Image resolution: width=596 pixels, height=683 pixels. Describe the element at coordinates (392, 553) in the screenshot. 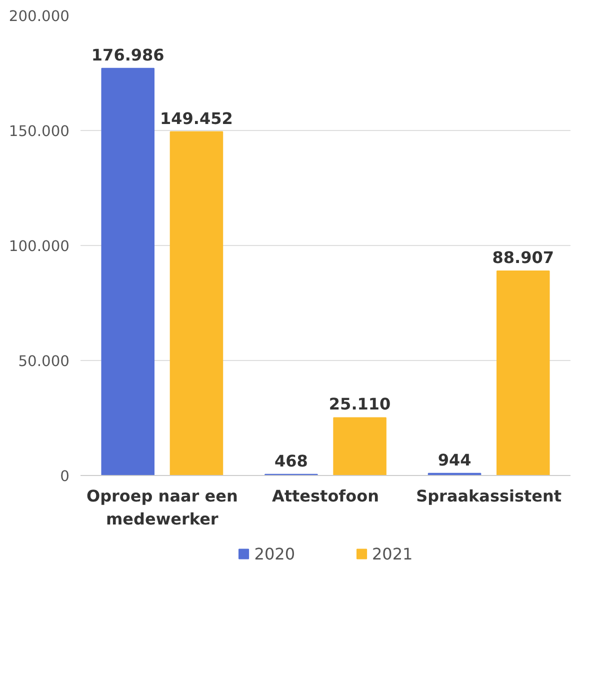

I see `legend-label: 2021` at that location.